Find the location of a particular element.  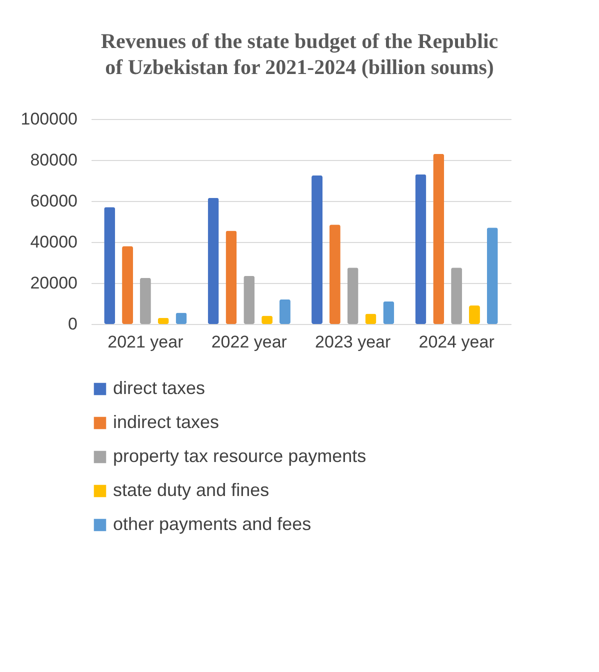

x-tick-label: 2022 year is located at coordinates (249, 342).